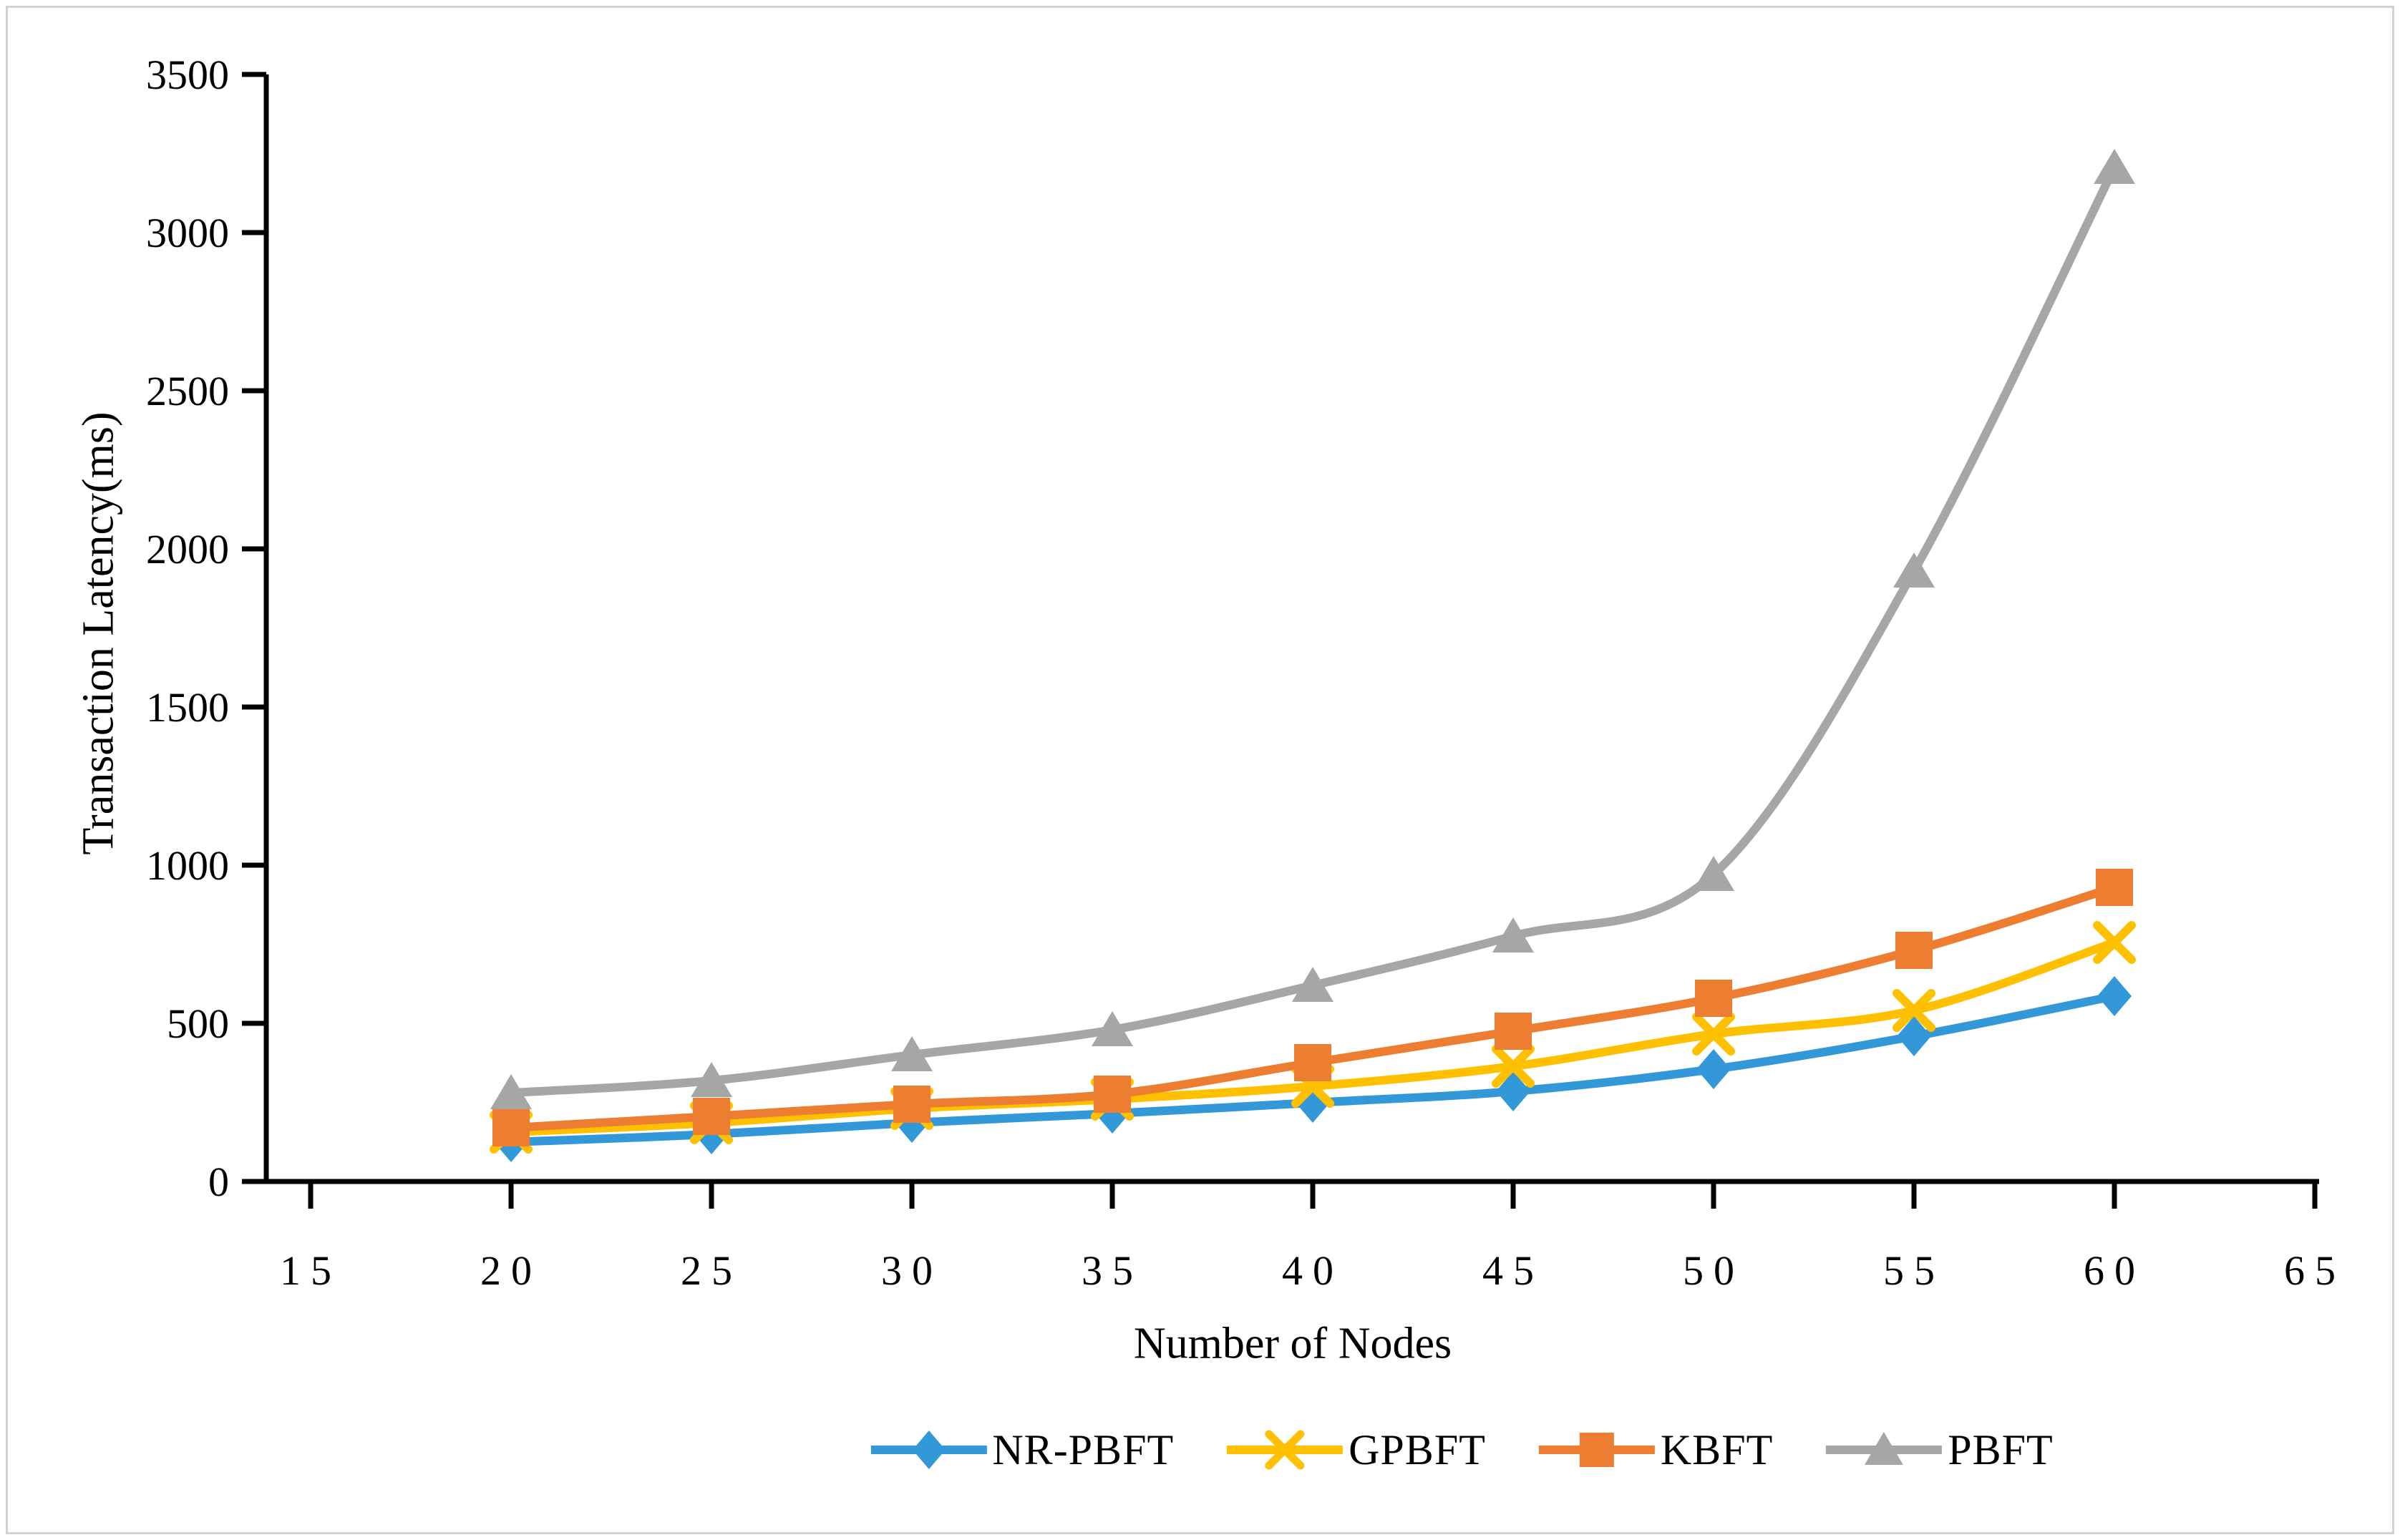 Image resolution: width=2400 pixels, height=1540 pixels. I want to click on y-tick-label: 1000, so click(187, 865).